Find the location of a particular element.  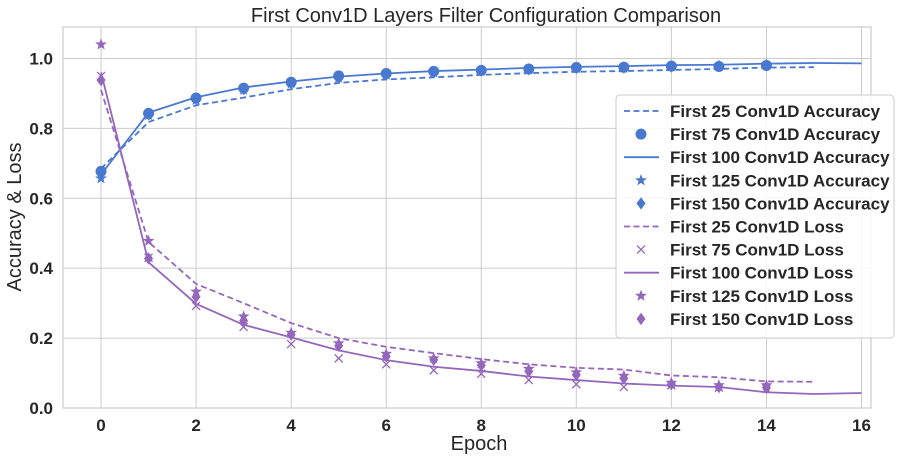

legend-label: First 75 Conv1D Loss is located at coordinates (757, 250).